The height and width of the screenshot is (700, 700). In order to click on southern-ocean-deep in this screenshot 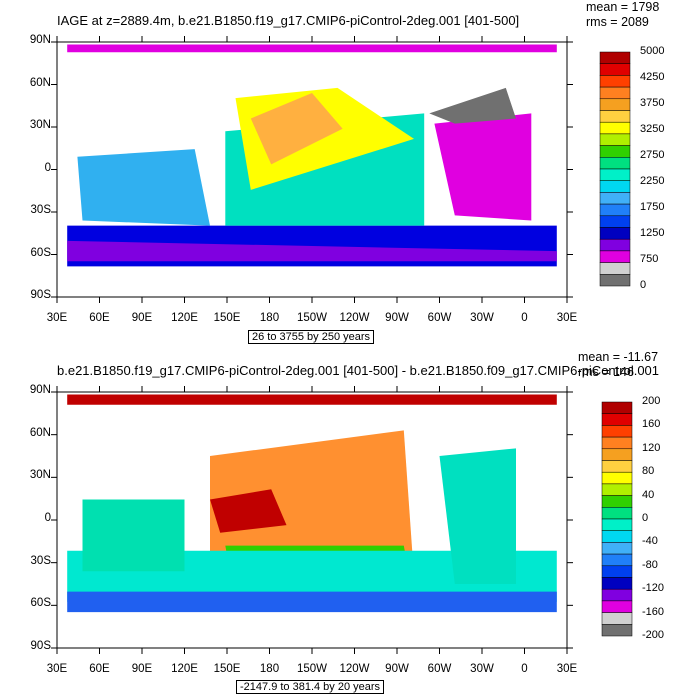, I will do `click(312, 251)`.